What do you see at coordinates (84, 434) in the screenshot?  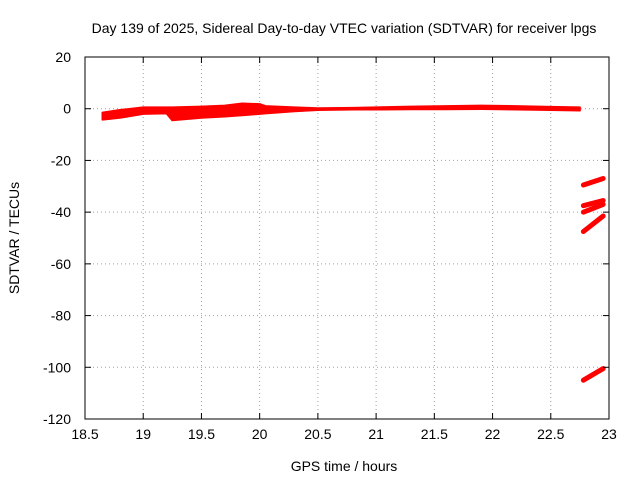 I see `x-tick-label: 18.5` at bounding box center [84, 434].